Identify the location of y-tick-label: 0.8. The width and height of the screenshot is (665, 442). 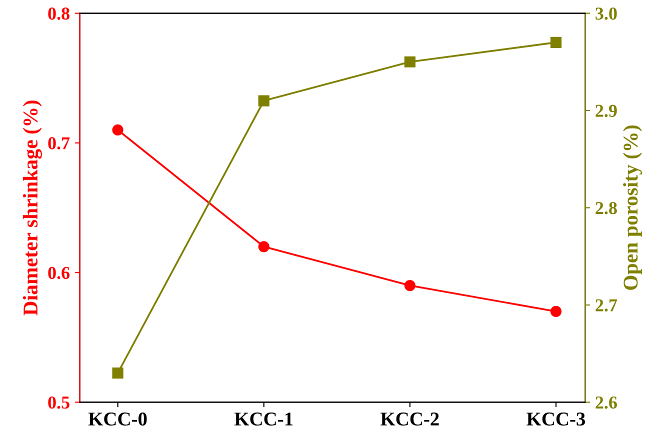
(59, 14).